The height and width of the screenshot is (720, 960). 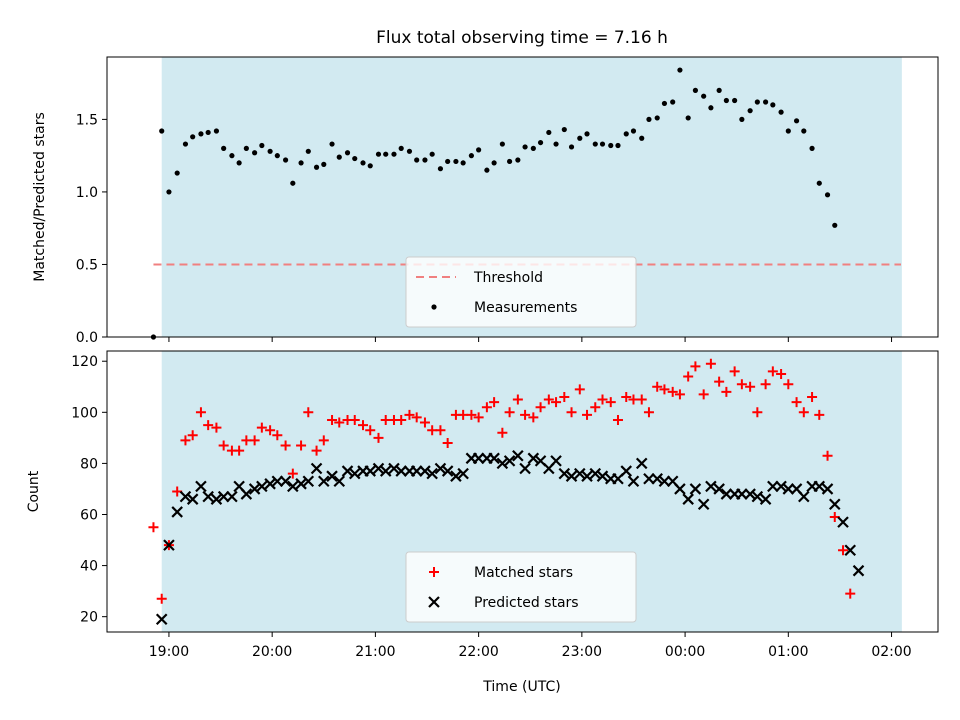 I want to click on x-axis-label: Time (UTC), so click(x=521, y=687).